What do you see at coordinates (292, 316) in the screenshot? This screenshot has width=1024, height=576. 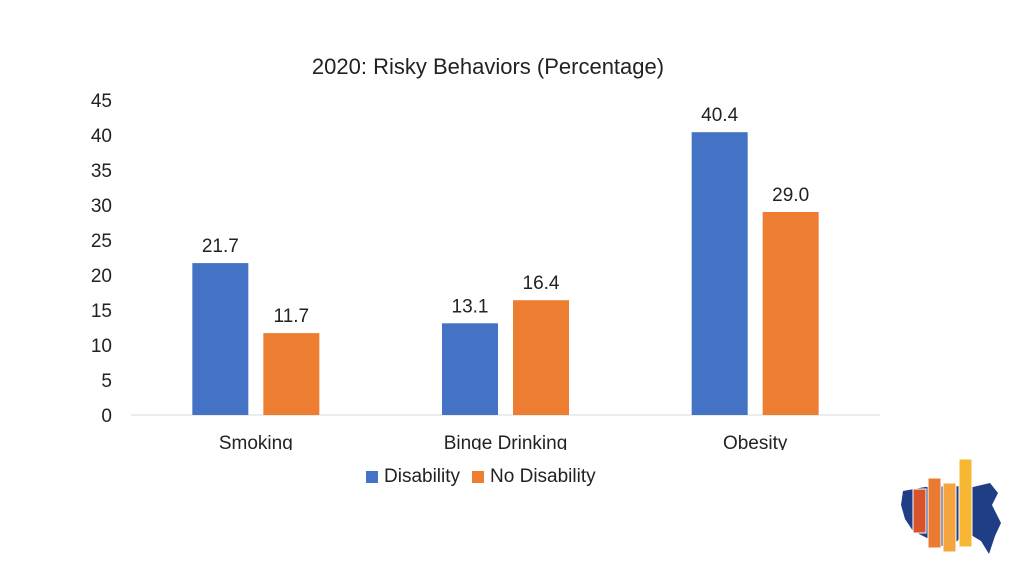 I see `bar-value-label: 11.7` at bounding box center [292, 316].